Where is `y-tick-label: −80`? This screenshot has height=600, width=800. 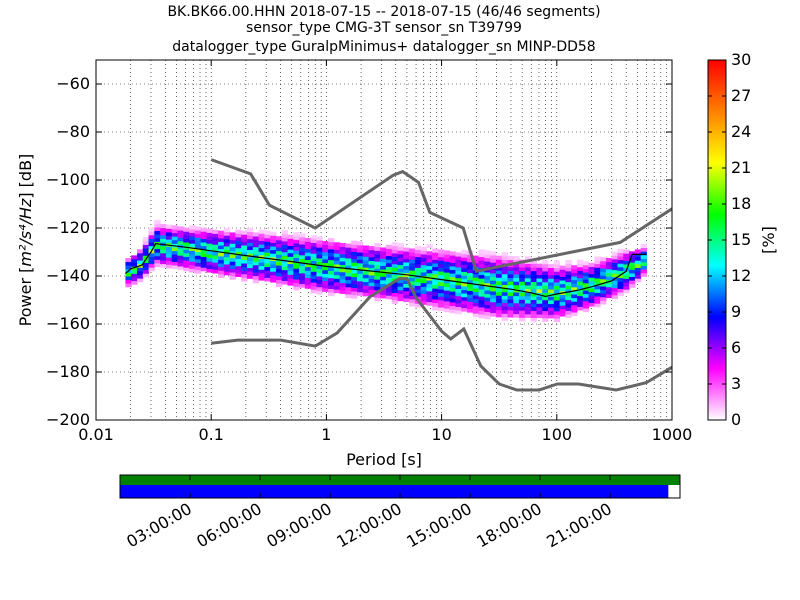
y-tick-label: −80 is located at coordinates (73, 131).